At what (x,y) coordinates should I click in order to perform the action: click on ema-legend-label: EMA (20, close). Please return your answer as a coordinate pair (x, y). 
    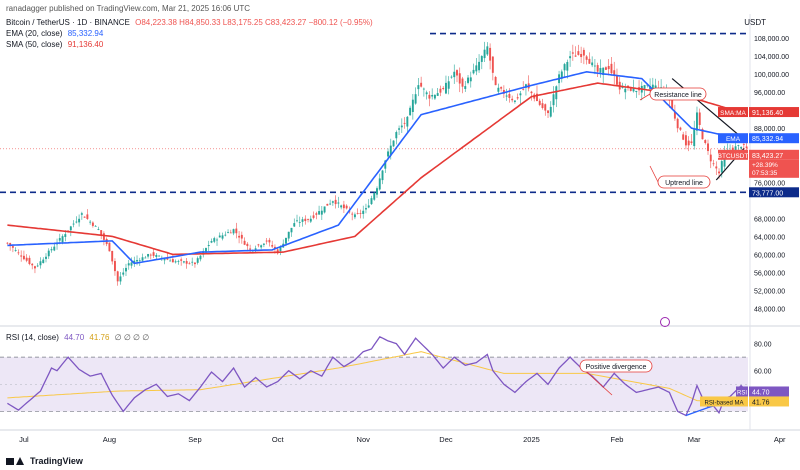
    Looking at the image, I should click on (34, 33).